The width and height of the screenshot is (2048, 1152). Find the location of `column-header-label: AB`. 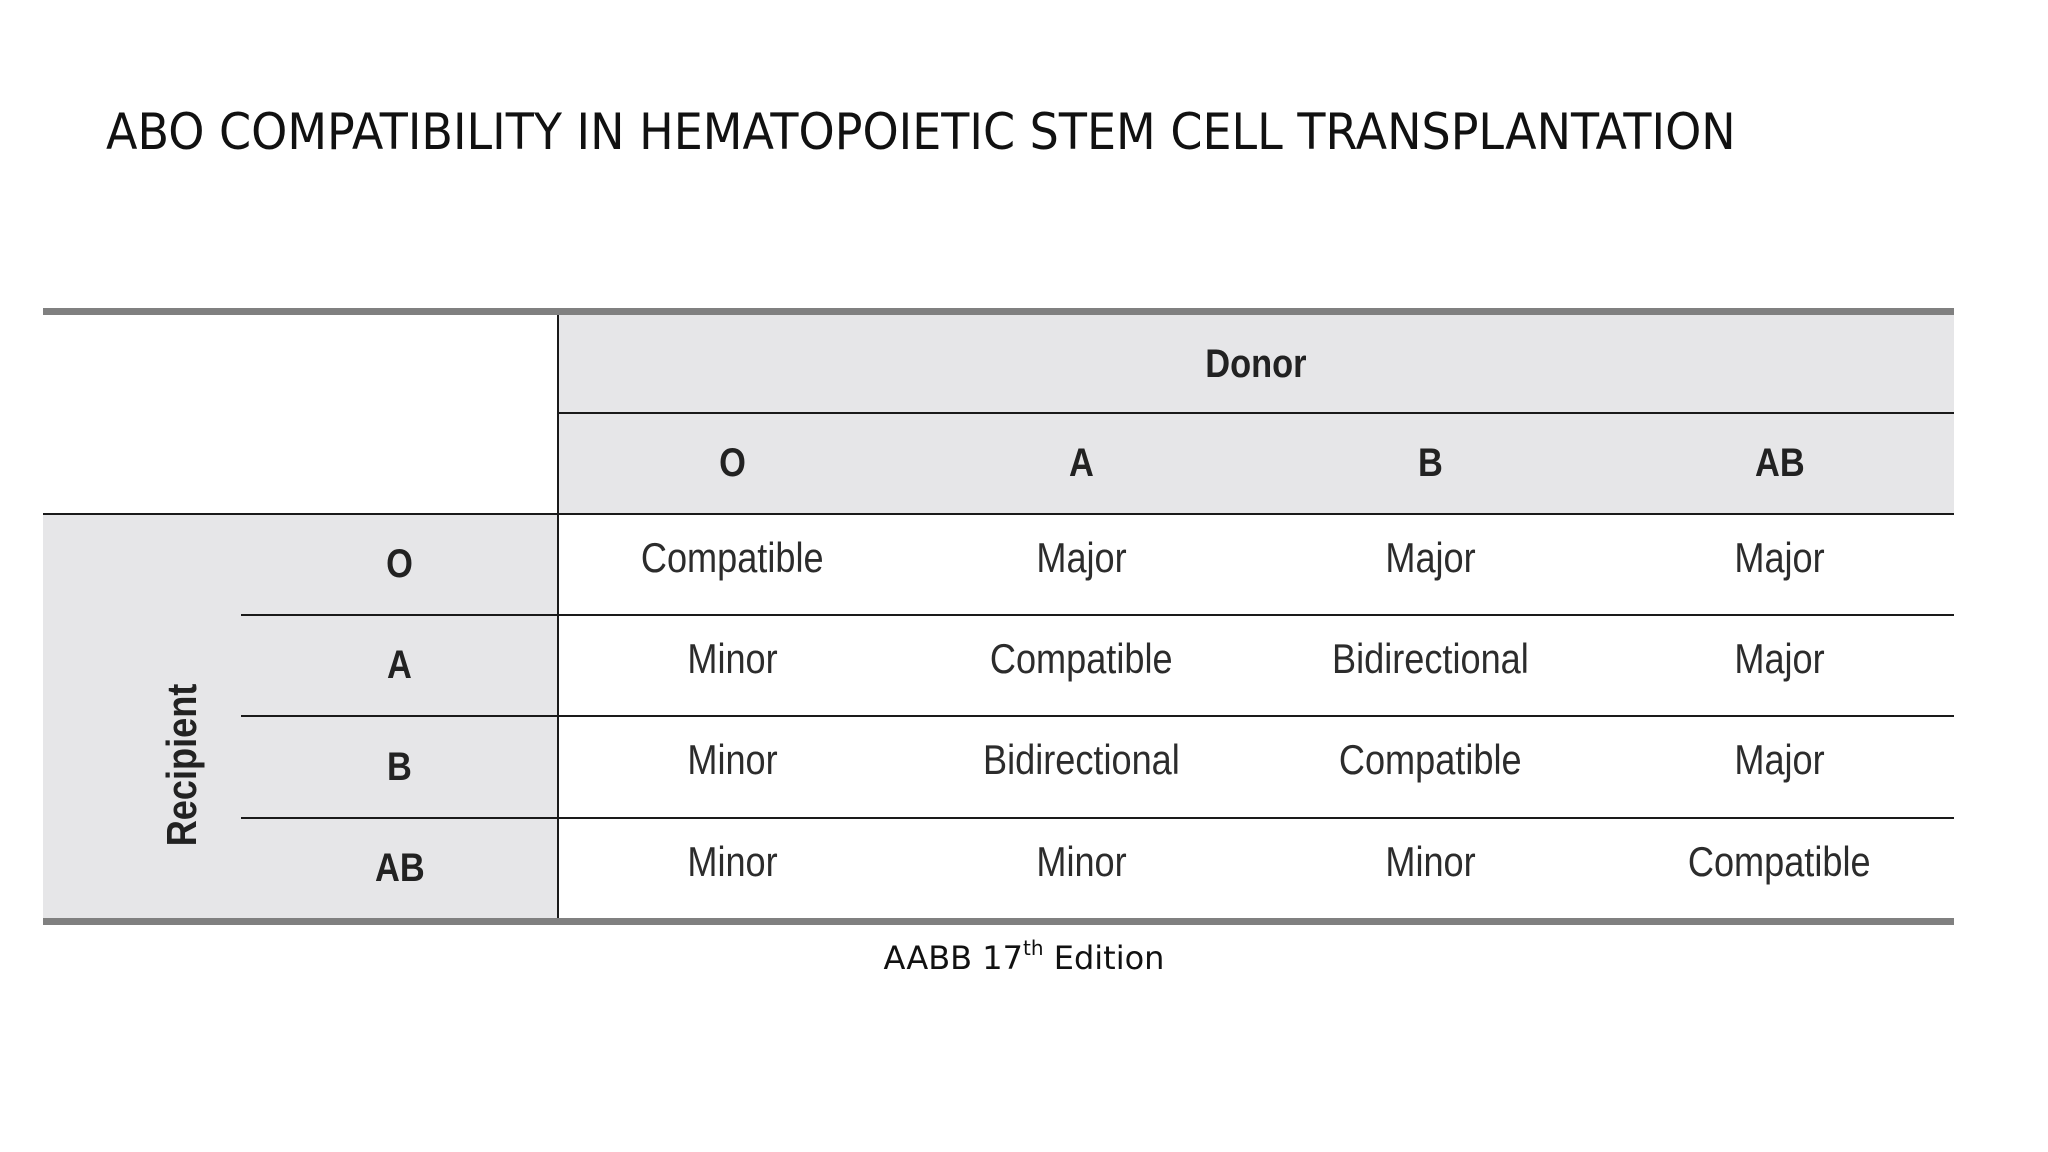

column-header-label: AB is located at coordinates (1779, 463).